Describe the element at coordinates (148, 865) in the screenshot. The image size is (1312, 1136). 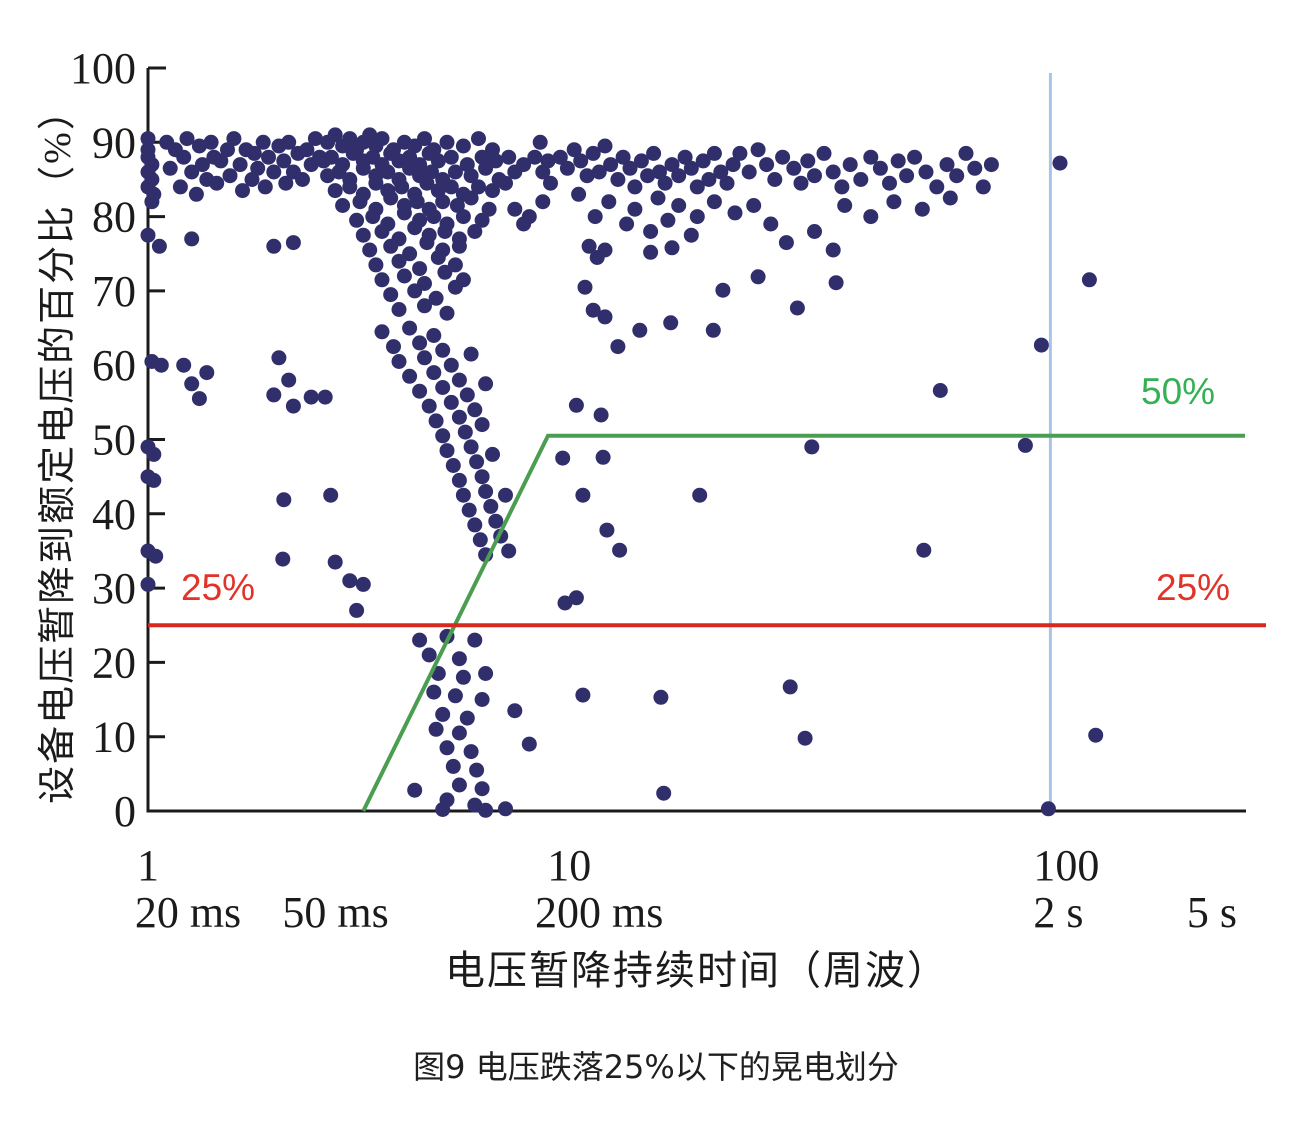
I see `x-tick-label-cycles: 1` at that location.